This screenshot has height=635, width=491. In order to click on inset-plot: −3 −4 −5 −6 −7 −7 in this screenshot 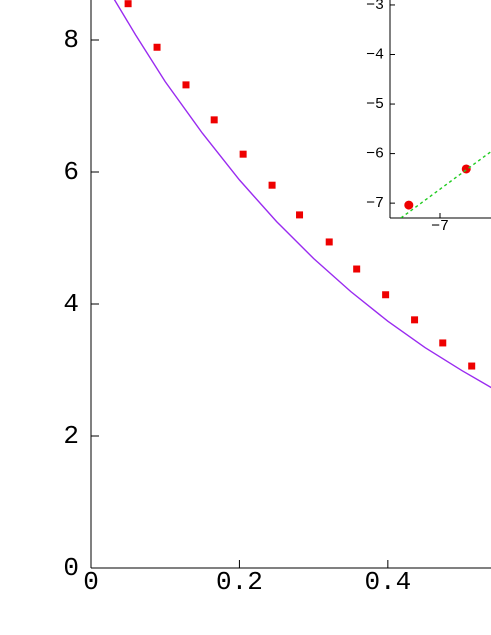, I will do `click(418, 117)`.